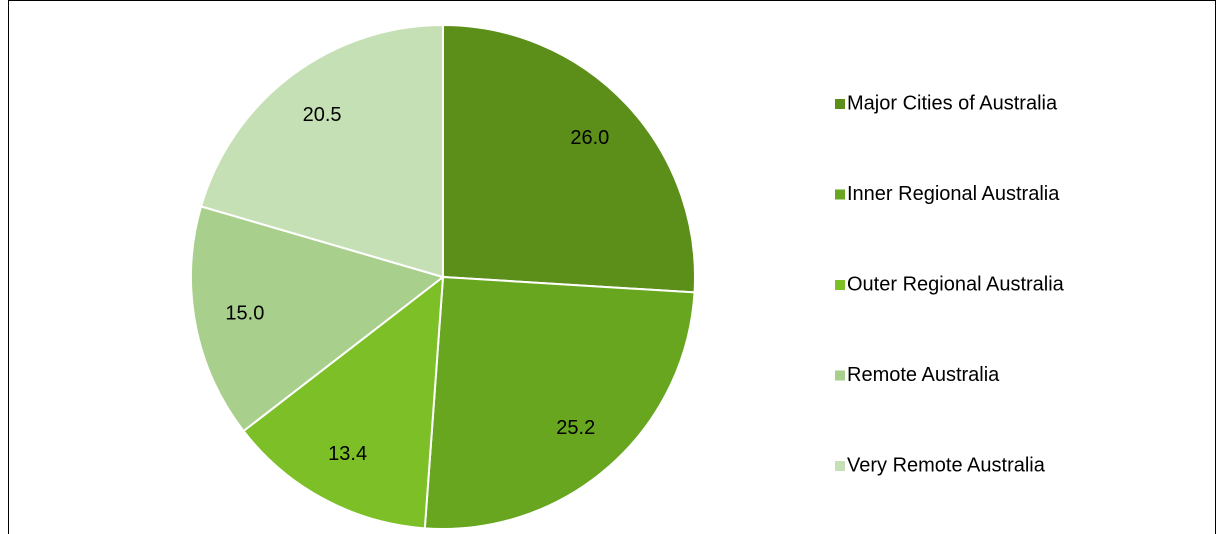 The height and width of the screenshot is (534, 1217). I want to click on legend-label: Remote Australia, so click(923, 375).